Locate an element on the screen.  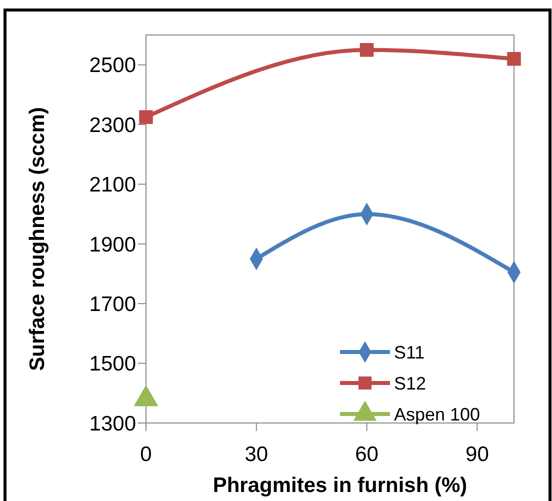
x-tick-label: 0 is located at coordinates (146, 454).